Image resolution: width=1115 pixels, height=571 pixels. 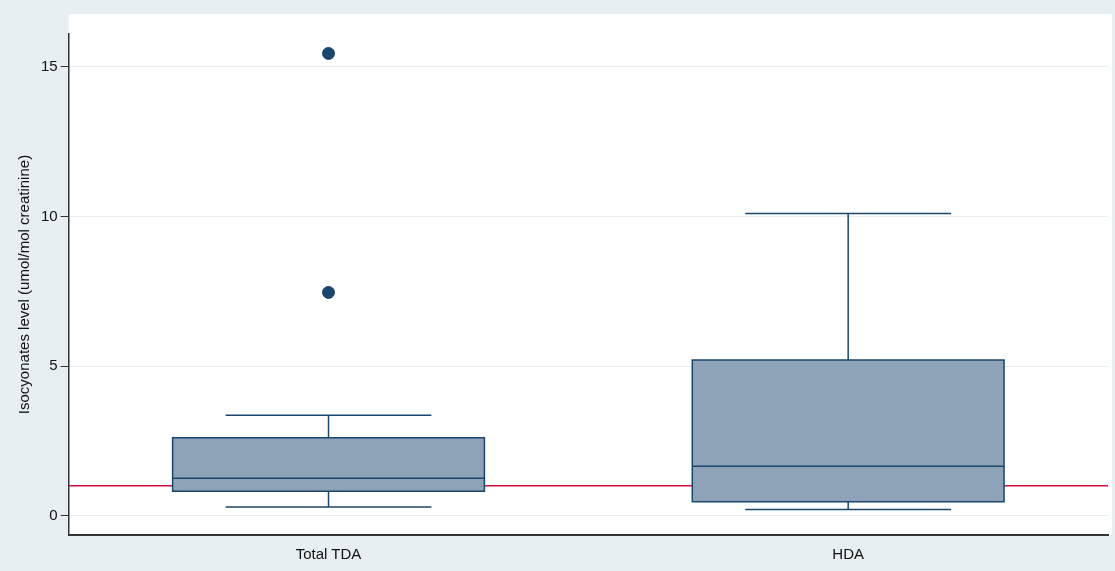 I want to click on y-axis-title: Isocyonates level (umol/mol creatinine), so click(x=24, y=284).